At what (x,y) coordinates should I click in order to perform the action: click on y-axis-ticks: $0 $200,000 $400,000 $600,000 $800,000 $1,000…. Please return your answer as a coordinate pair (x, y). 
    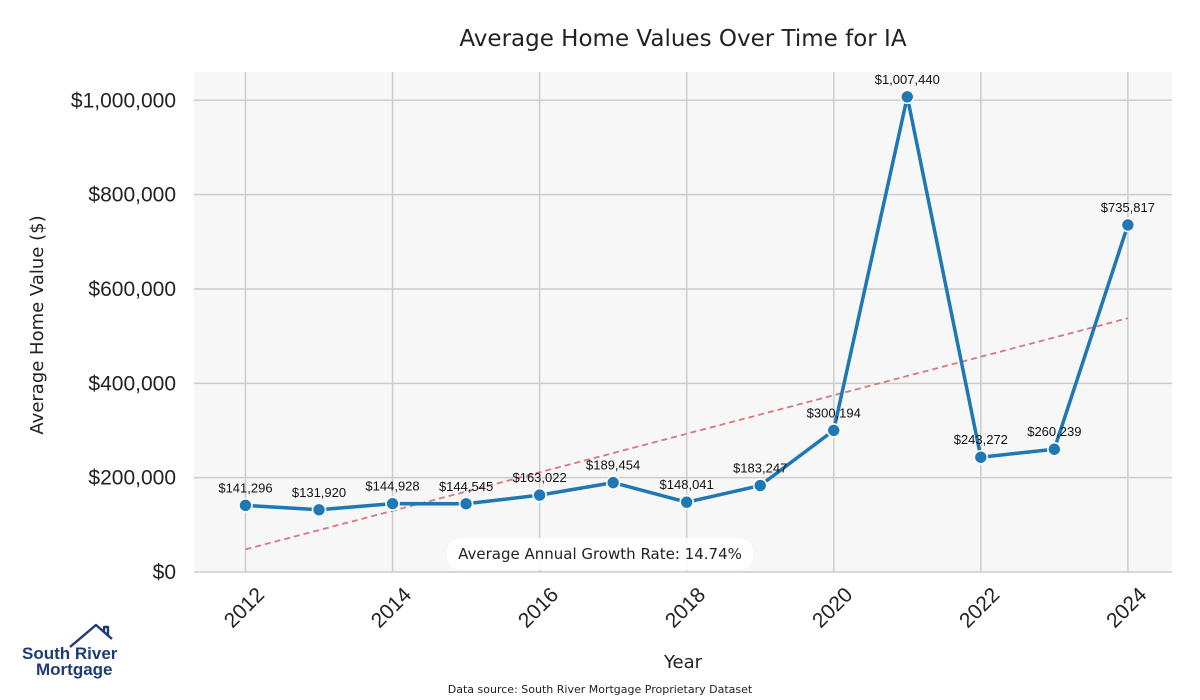
    Looking at the image, I should click on (123, 336).